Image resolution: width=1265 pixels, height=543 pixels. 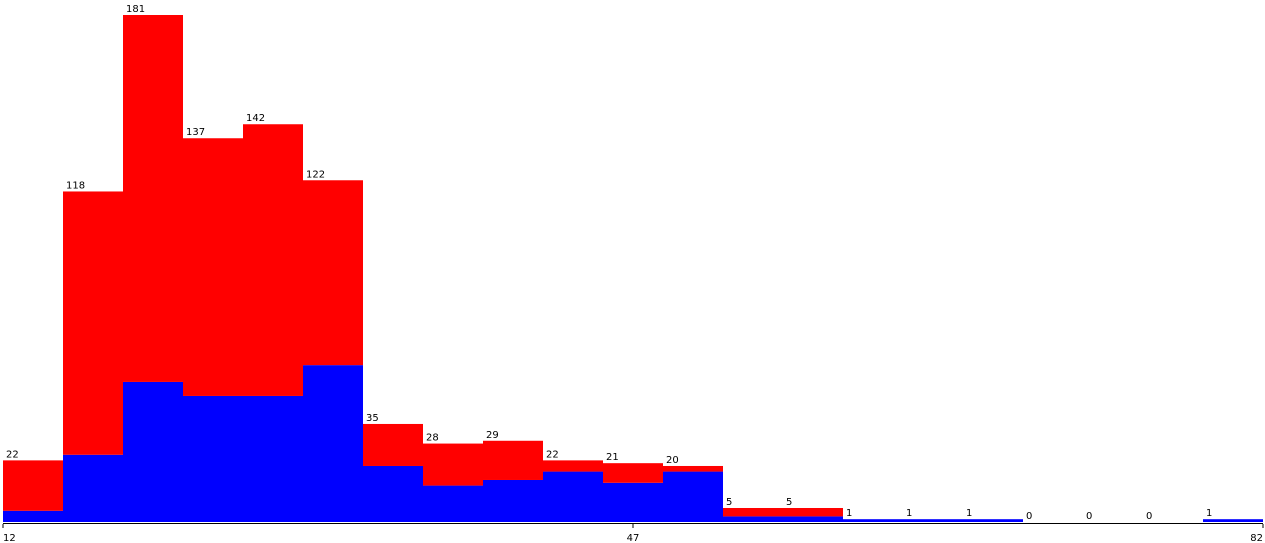 What do you see at coordinates (432, 438) in the screenshot?
I see `bar-total-label: 28` at bounding box center [432, 438].